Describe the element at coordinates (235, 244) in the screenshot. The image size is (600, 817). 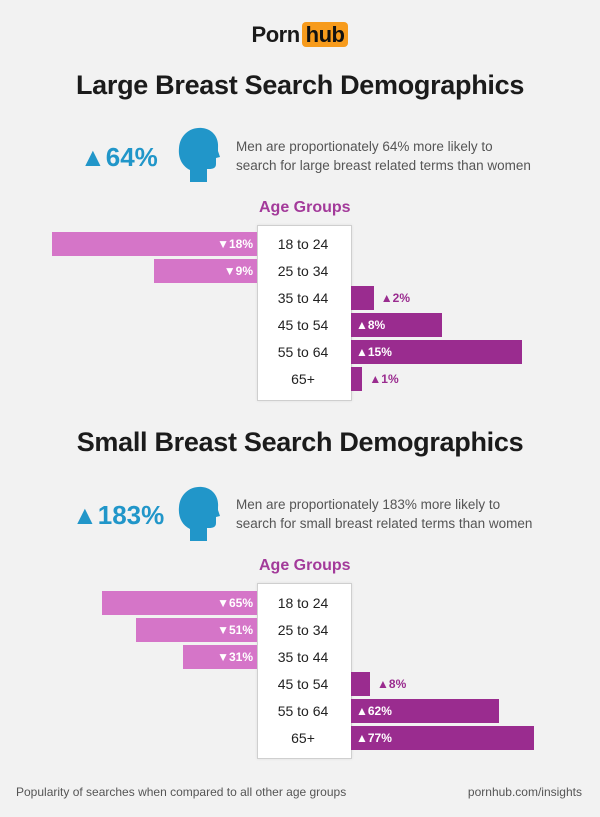
I see `bar-value-label: ▼18%` at that location.